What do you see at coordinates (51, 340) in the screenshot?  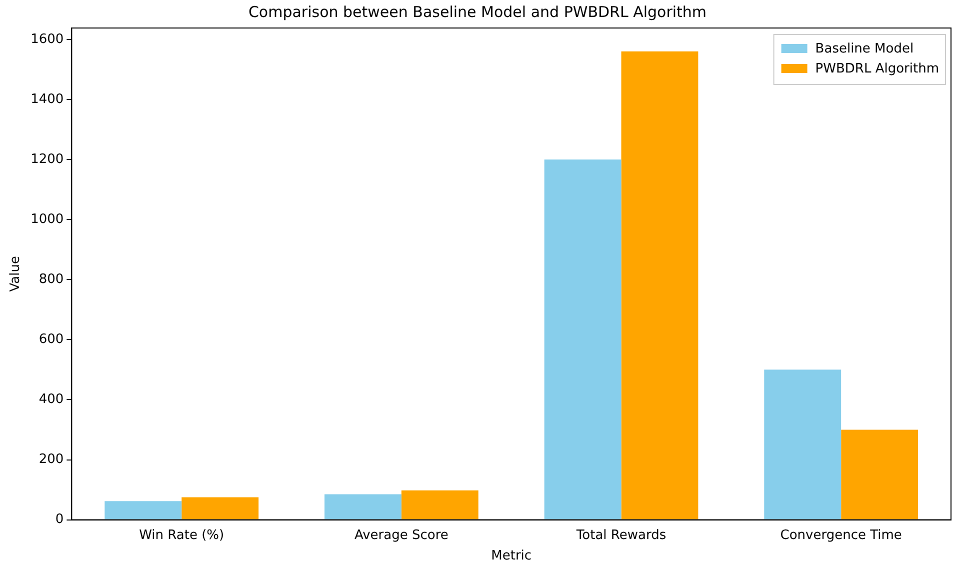 I see `y-tick-label: 600` at bounding box center [51, 340].